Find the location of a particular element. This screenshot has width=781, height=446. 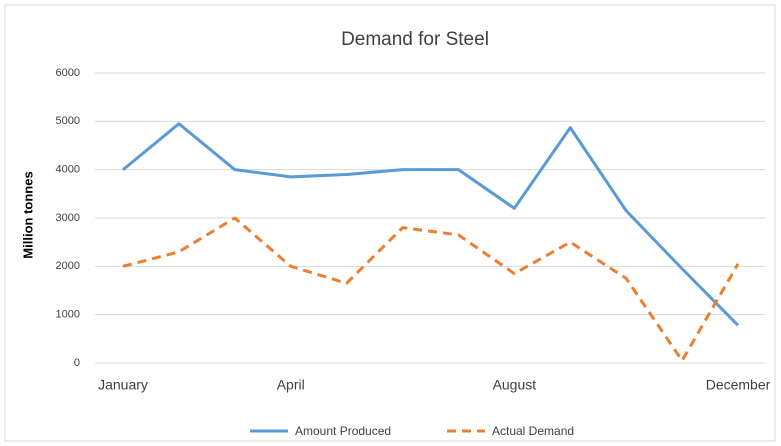

x-tick-label: August is located at coordinates (515, 385).